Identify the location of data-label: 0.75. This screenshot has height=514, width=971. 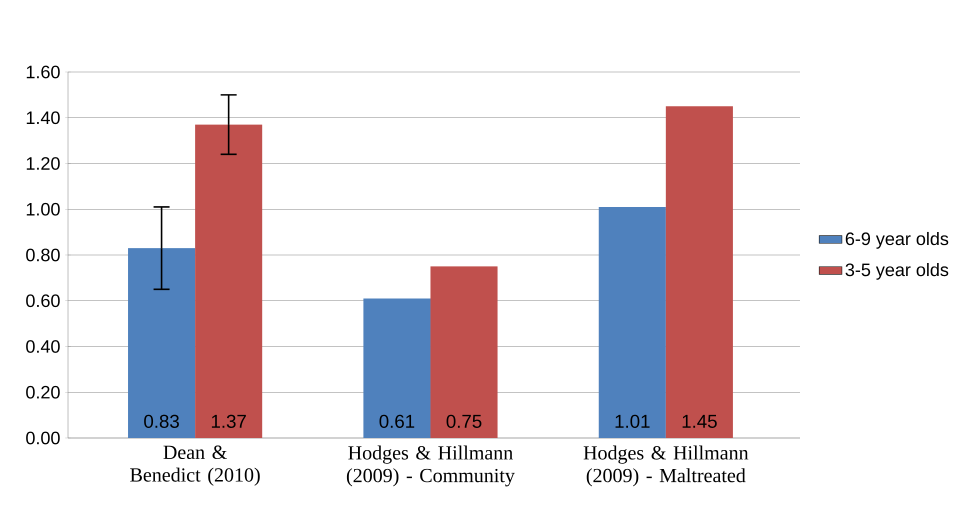
(464, 421).